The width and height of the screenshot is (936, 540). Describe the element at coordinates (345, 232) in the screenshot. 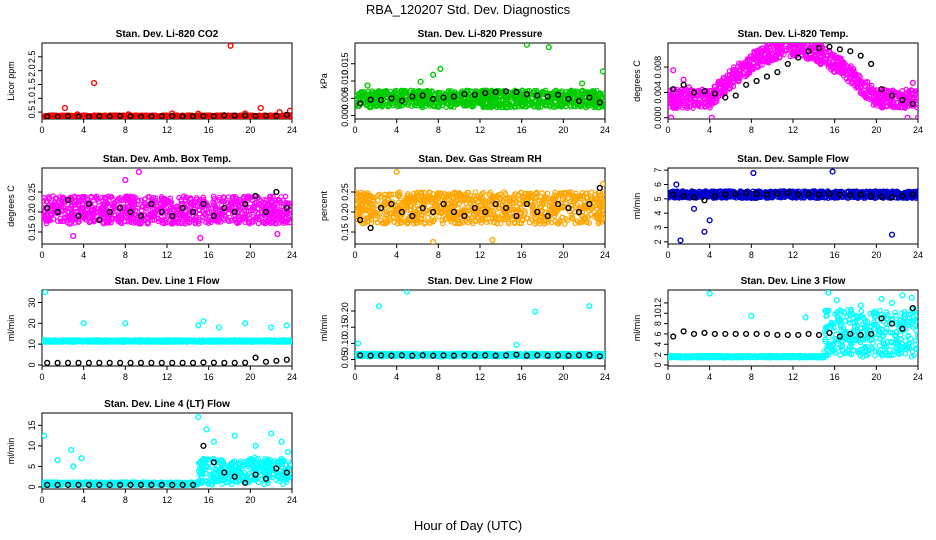

I see `y-tick-label: 0.15` at that location.